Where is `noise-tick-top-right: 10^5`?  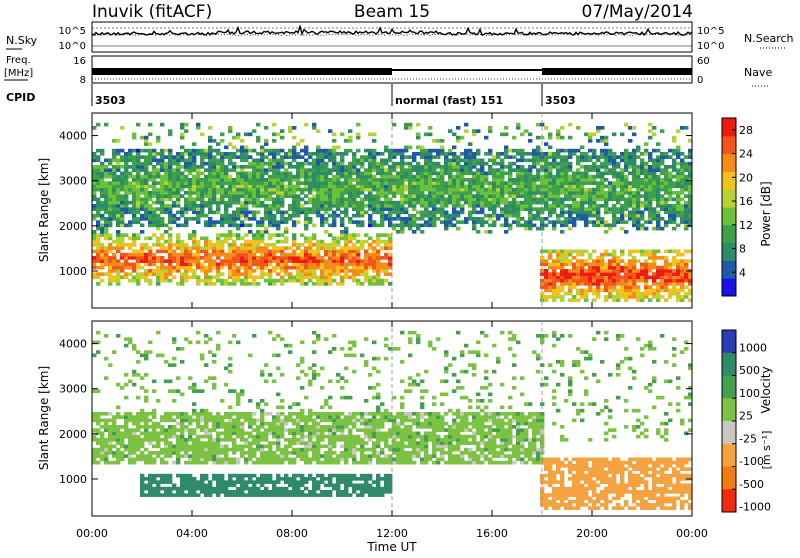 noise-tick-top-right: 10^5 is located at coordinates (710, 31).